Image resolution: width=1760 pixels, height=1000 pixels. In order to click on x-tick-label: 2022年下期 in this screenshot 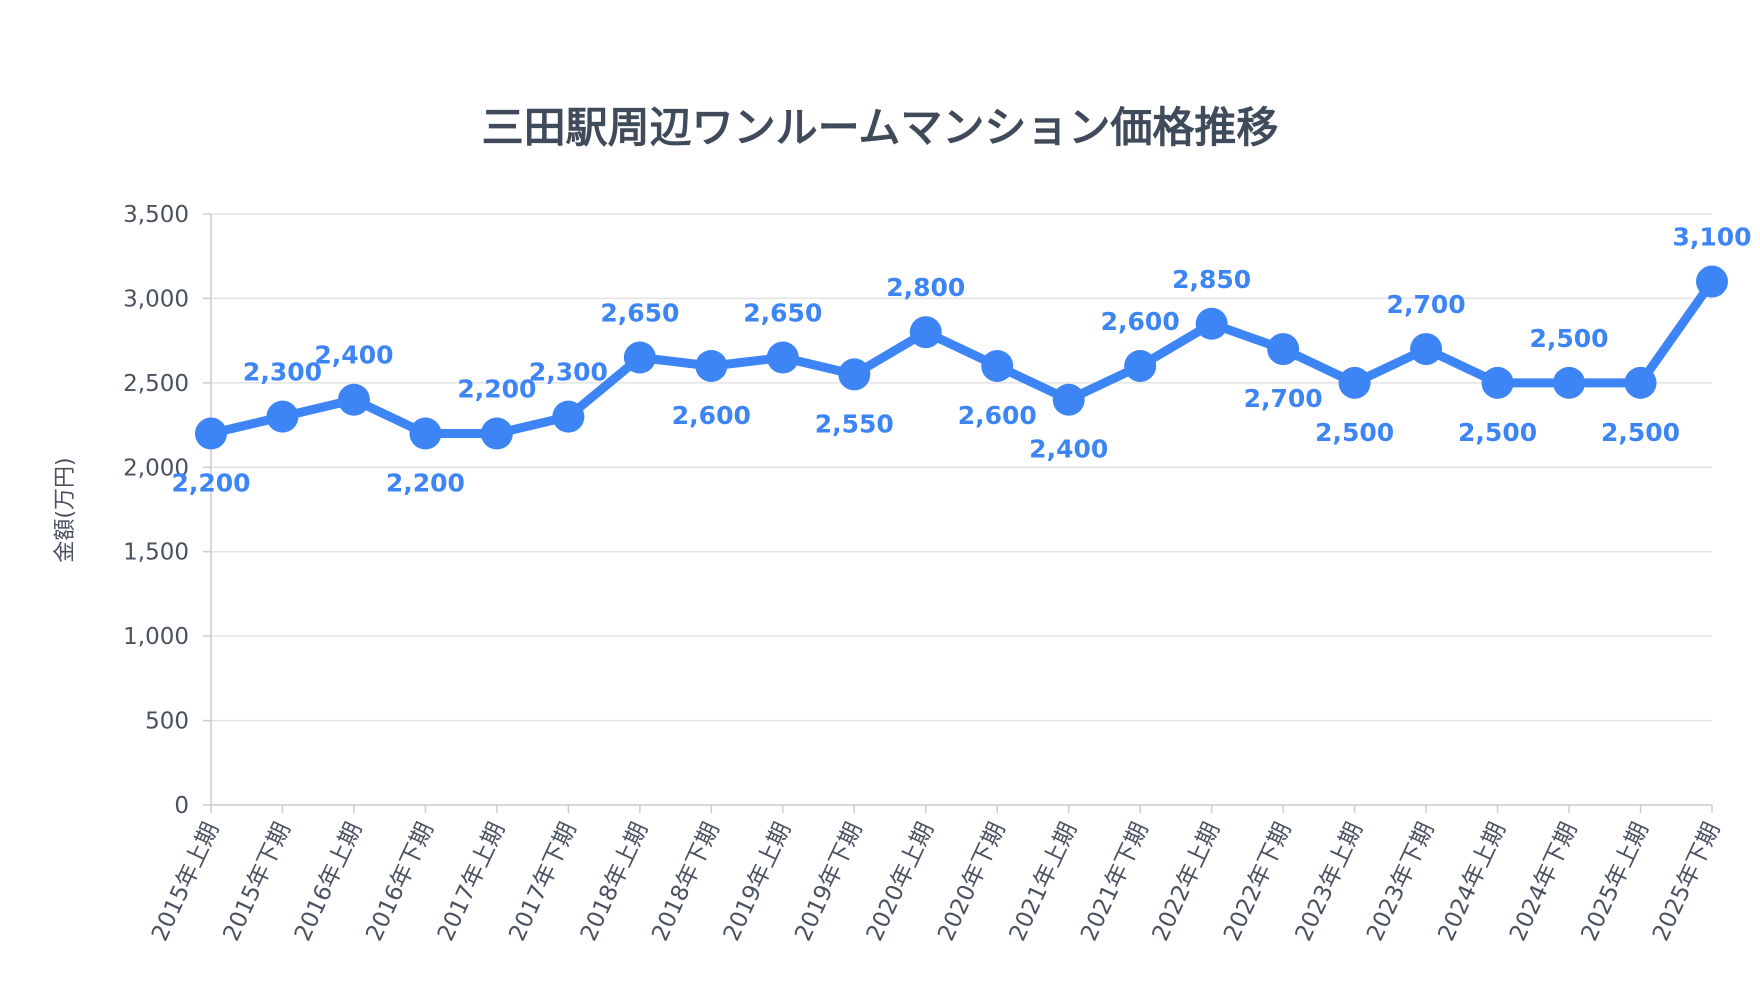, I will do `click(1257, 882)`.